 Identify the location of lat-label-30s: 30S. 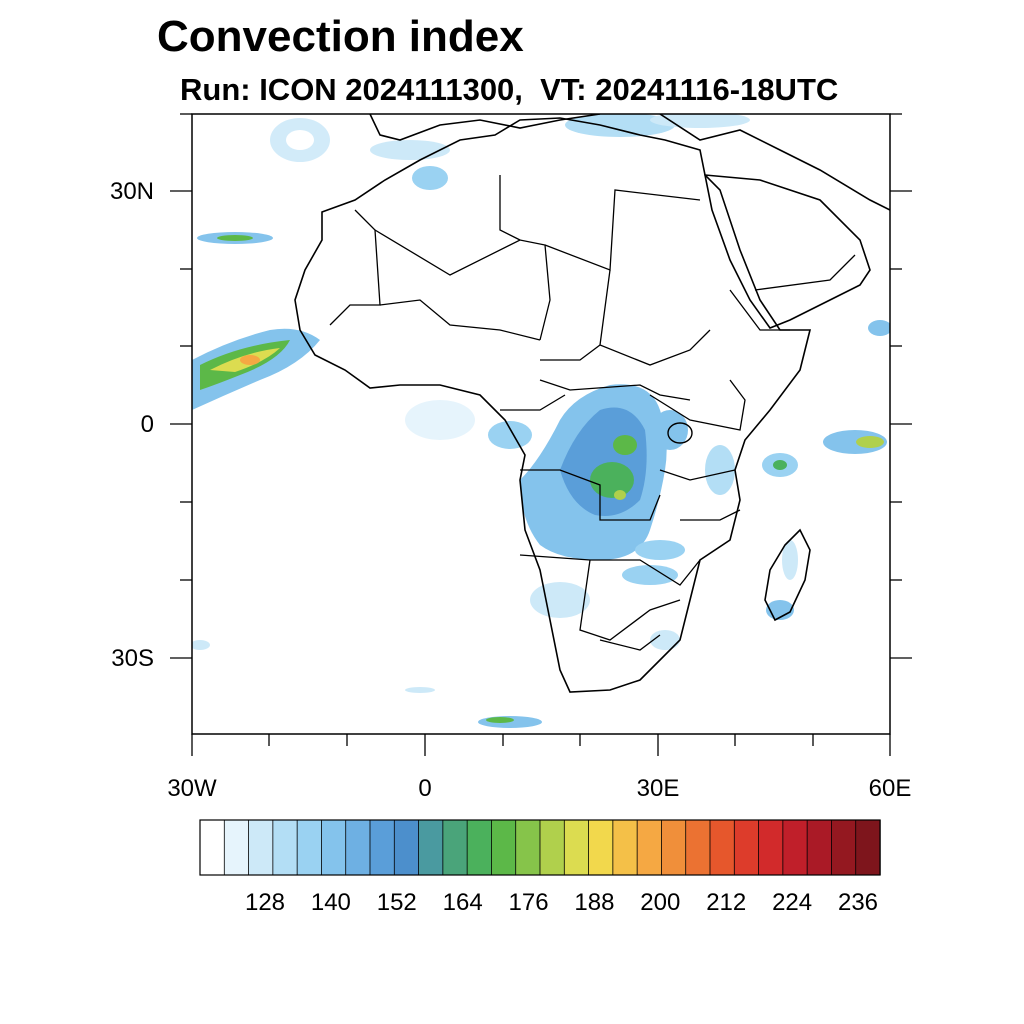
(132, 658).